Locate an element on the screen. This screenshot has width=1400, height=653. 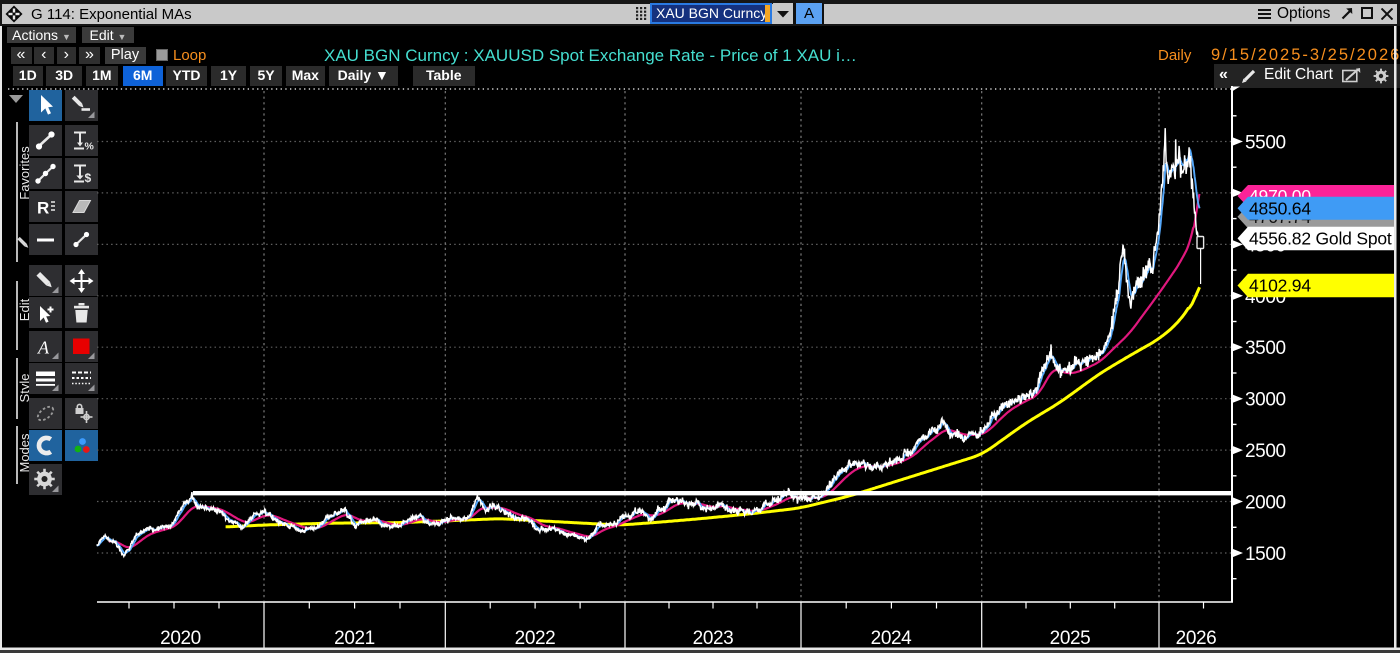
svg-text: 2026 is located at coordinates (1196, 638).